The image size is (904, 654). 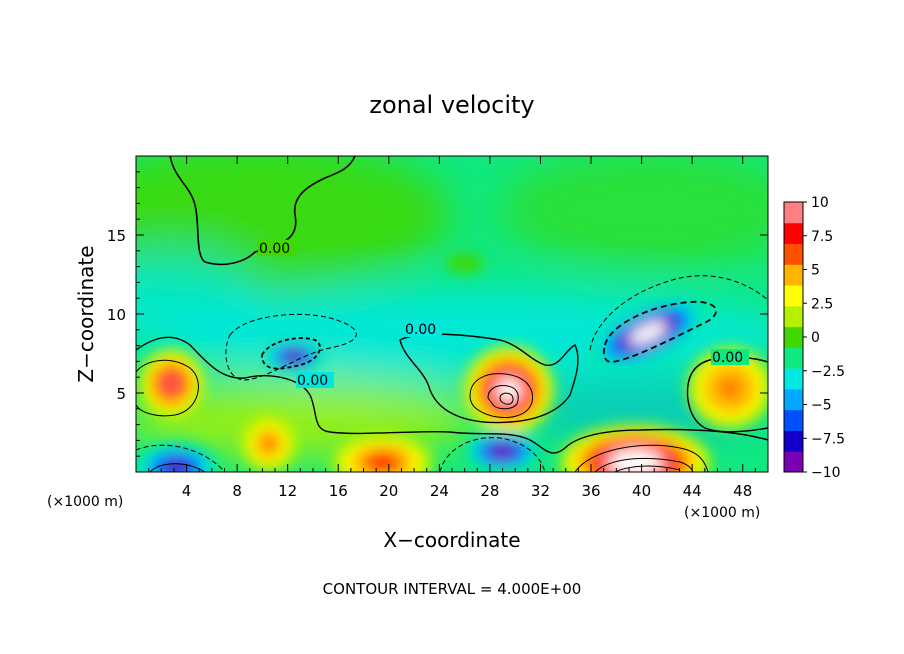 I want to click on colorbar-tick-label: 0, so click(x=815, y=338).